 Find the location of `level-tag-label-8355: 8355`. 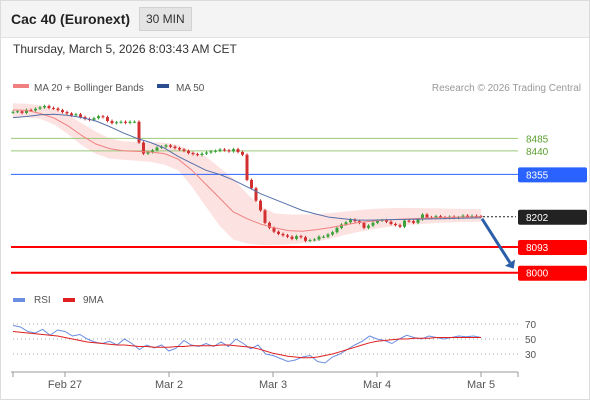

level-tag-label-8355: 8355 is located at coordinates (537, 175).